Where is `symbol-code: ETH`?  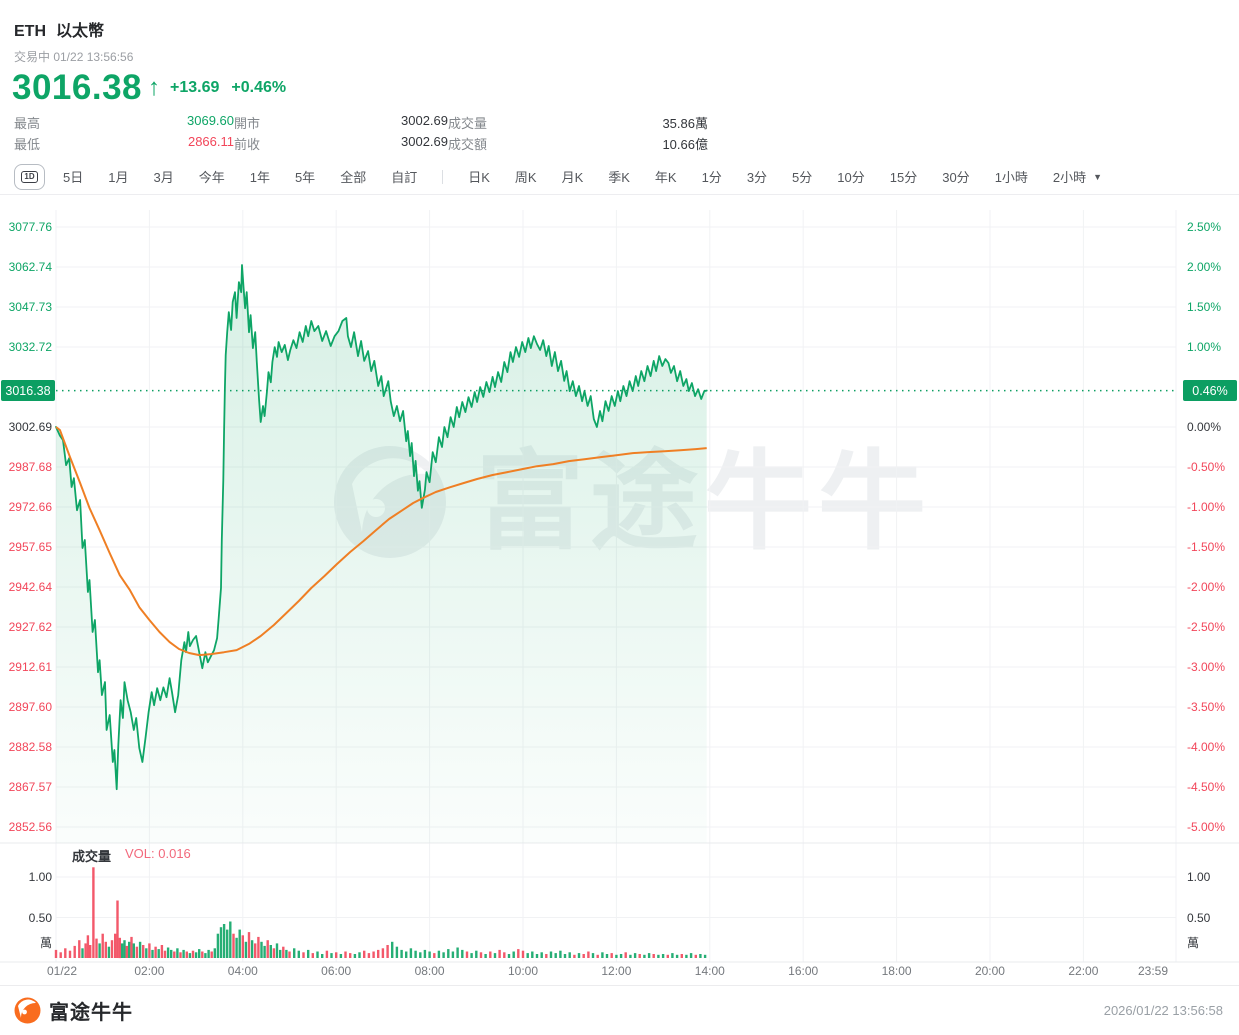
symbol-code: ETH is located at coordinates (30, 31).